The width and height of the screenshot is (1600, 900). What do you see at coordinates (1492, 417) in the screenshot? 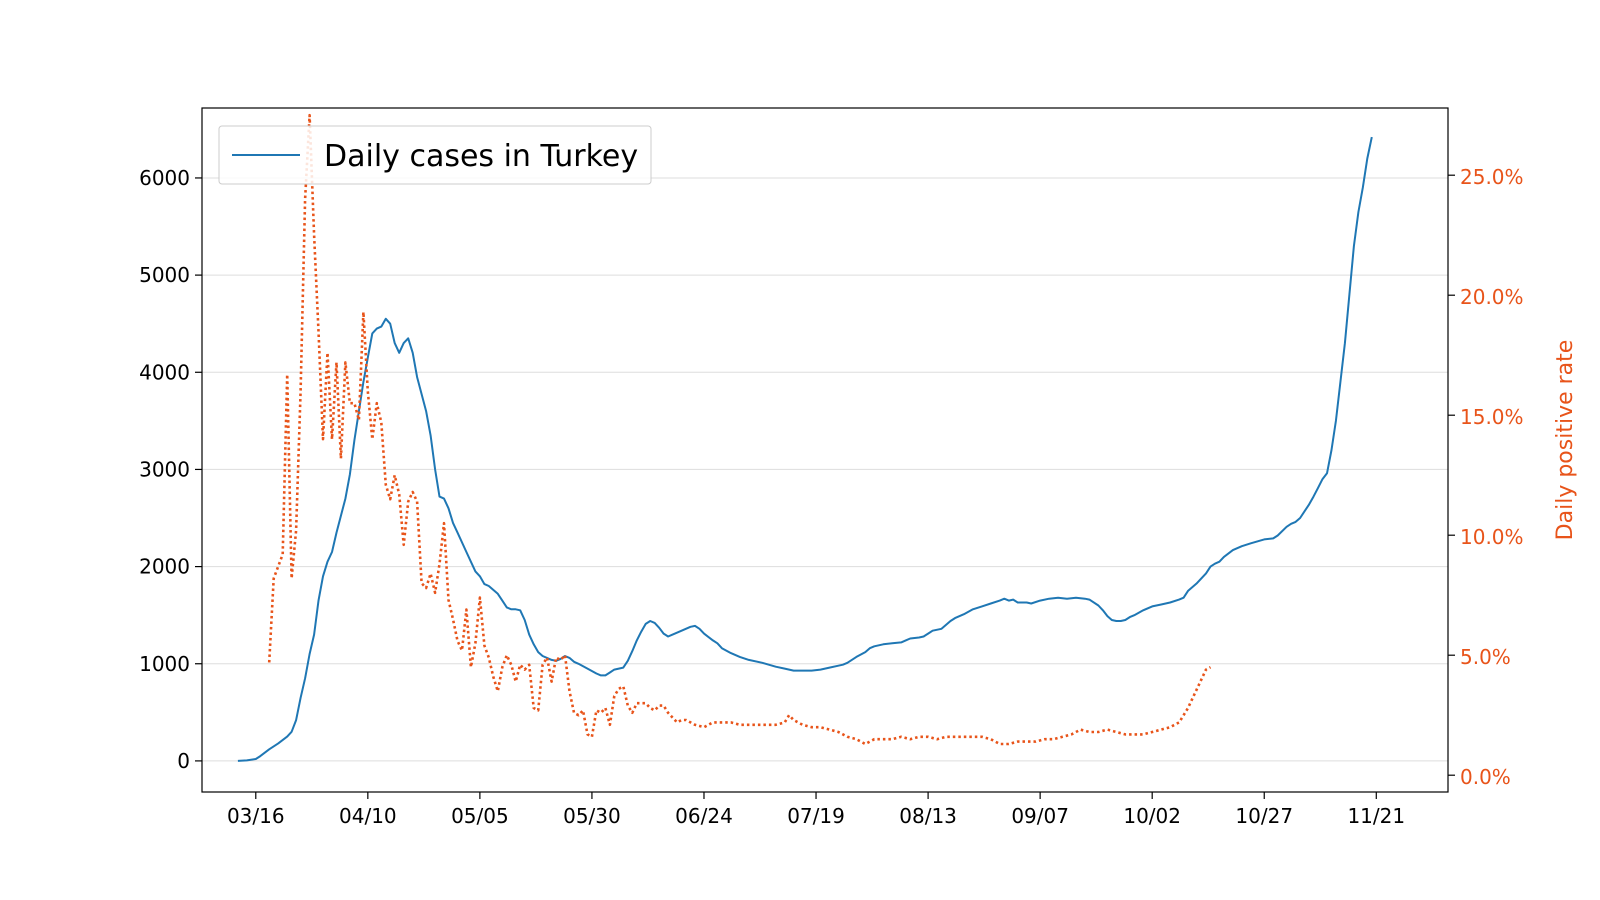
I see `y2-tick-label-3: 15.0%` at bounding box center [1492, 417].